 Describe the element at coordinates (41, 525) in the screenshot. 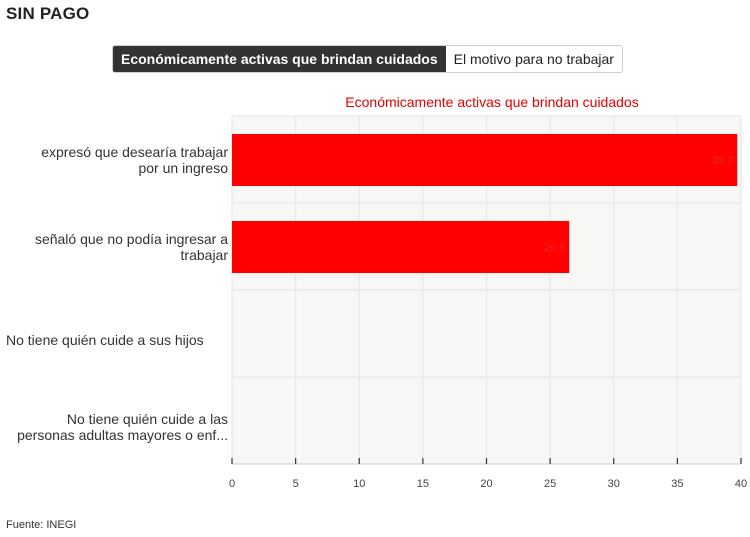

I see `source-note: Fuente: INEGI` at that location.